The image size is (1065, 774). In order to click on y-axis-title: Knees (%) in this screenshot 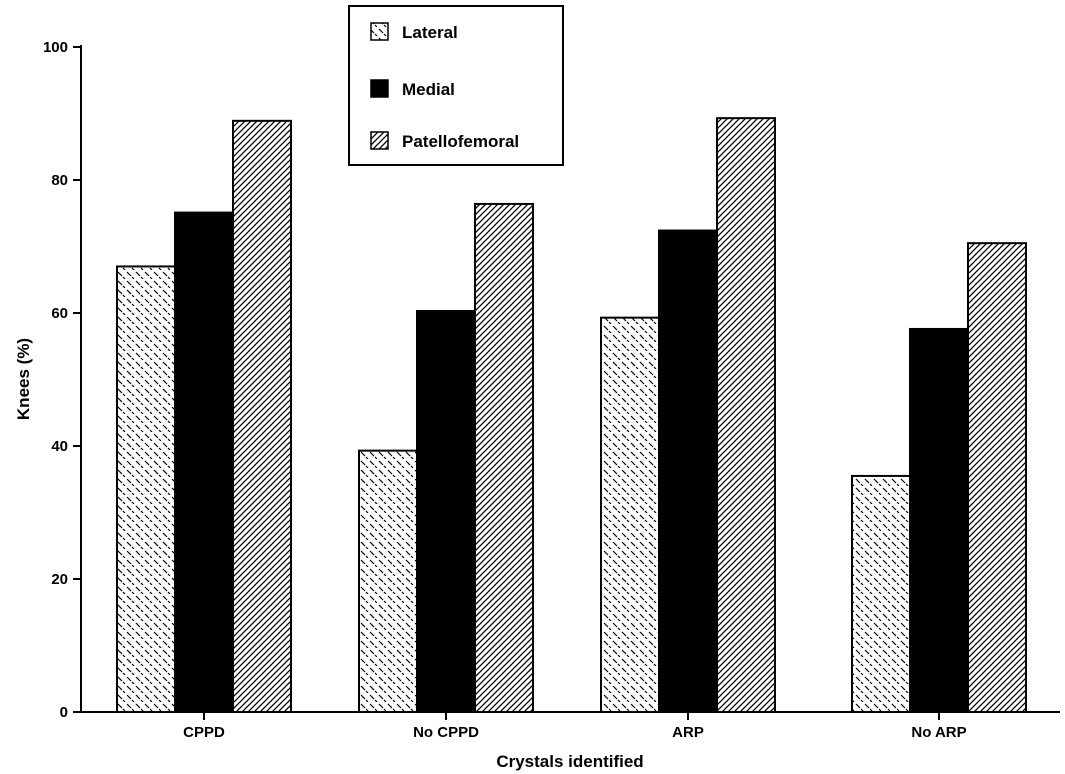, I will do `click(23, 379)`.